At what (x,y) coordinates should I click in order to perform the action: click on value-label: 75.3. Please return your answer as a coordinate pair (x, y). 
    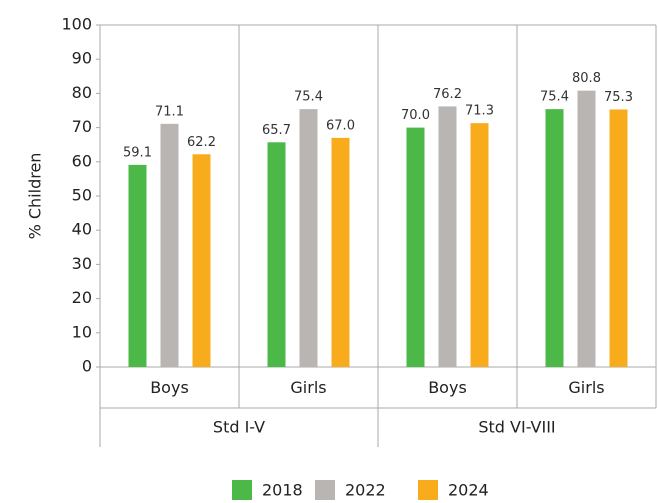
    Looking at the image, I should click on (618, 97).